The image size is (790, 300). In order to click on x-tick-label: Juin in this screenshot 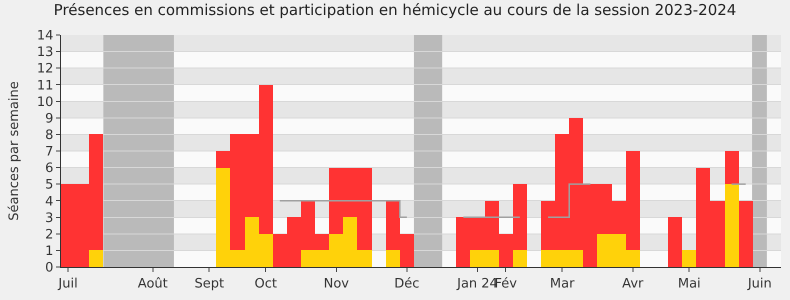, I will do `click(759, 284)`.